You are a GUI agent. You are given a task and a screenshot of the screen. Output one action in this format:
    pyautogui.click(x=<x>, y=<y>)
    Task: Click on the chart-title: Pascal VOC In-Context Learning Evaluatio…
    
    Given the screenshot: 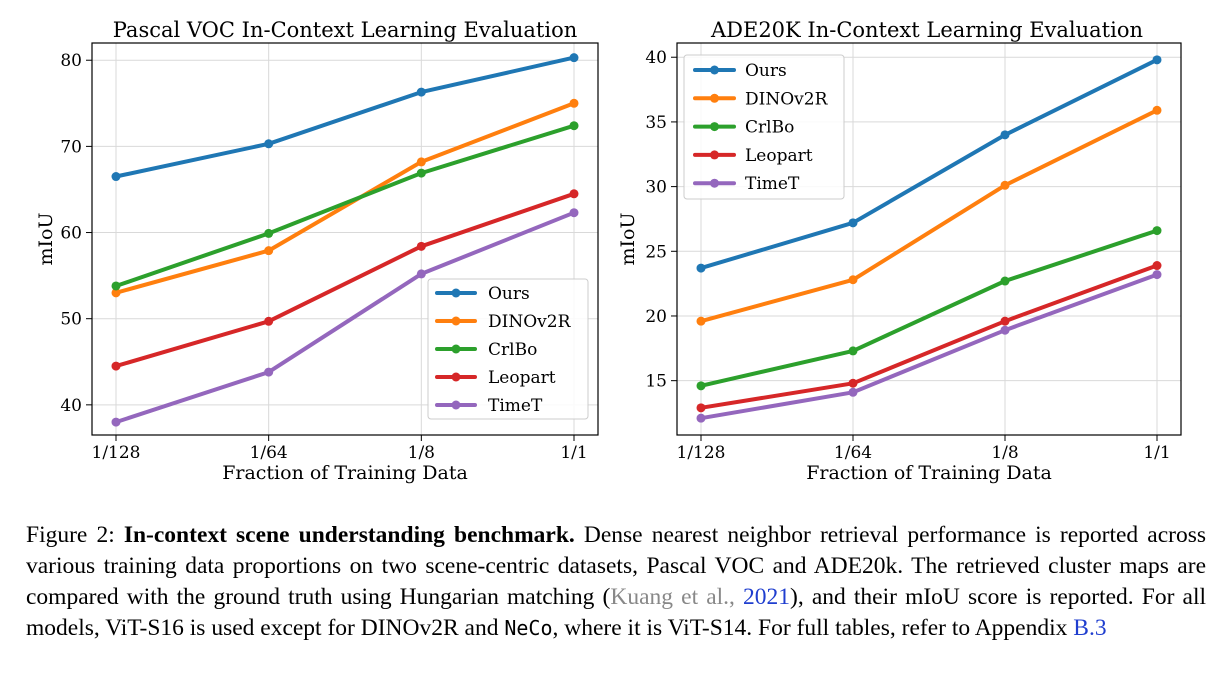 What is the action you would take?
    pyautogui.click(x=345, y=30)
    